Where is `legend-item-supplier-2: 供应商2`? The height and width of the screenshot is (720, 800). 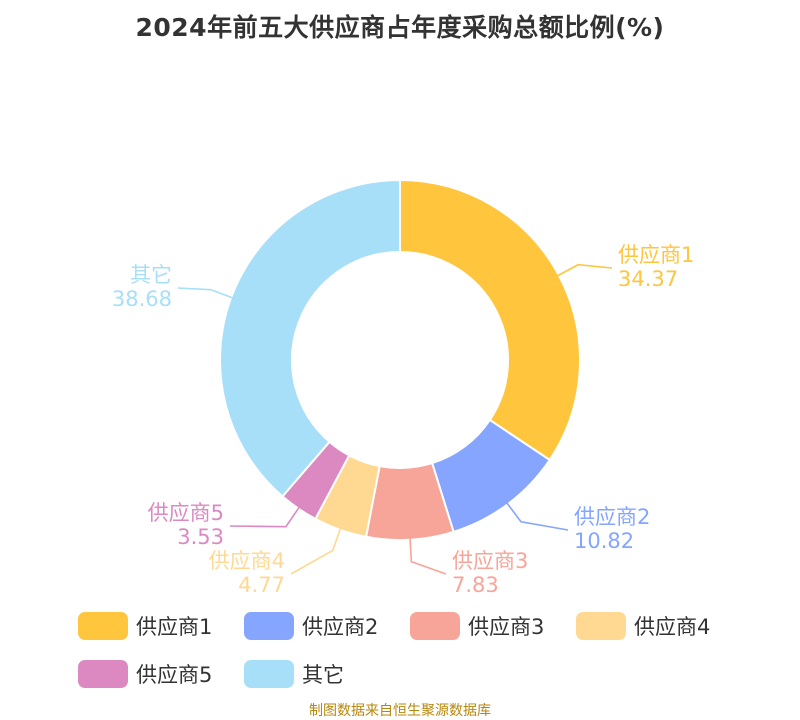
legend-item-supplier-2: 供应商2 is located at coordinates (311, 626).